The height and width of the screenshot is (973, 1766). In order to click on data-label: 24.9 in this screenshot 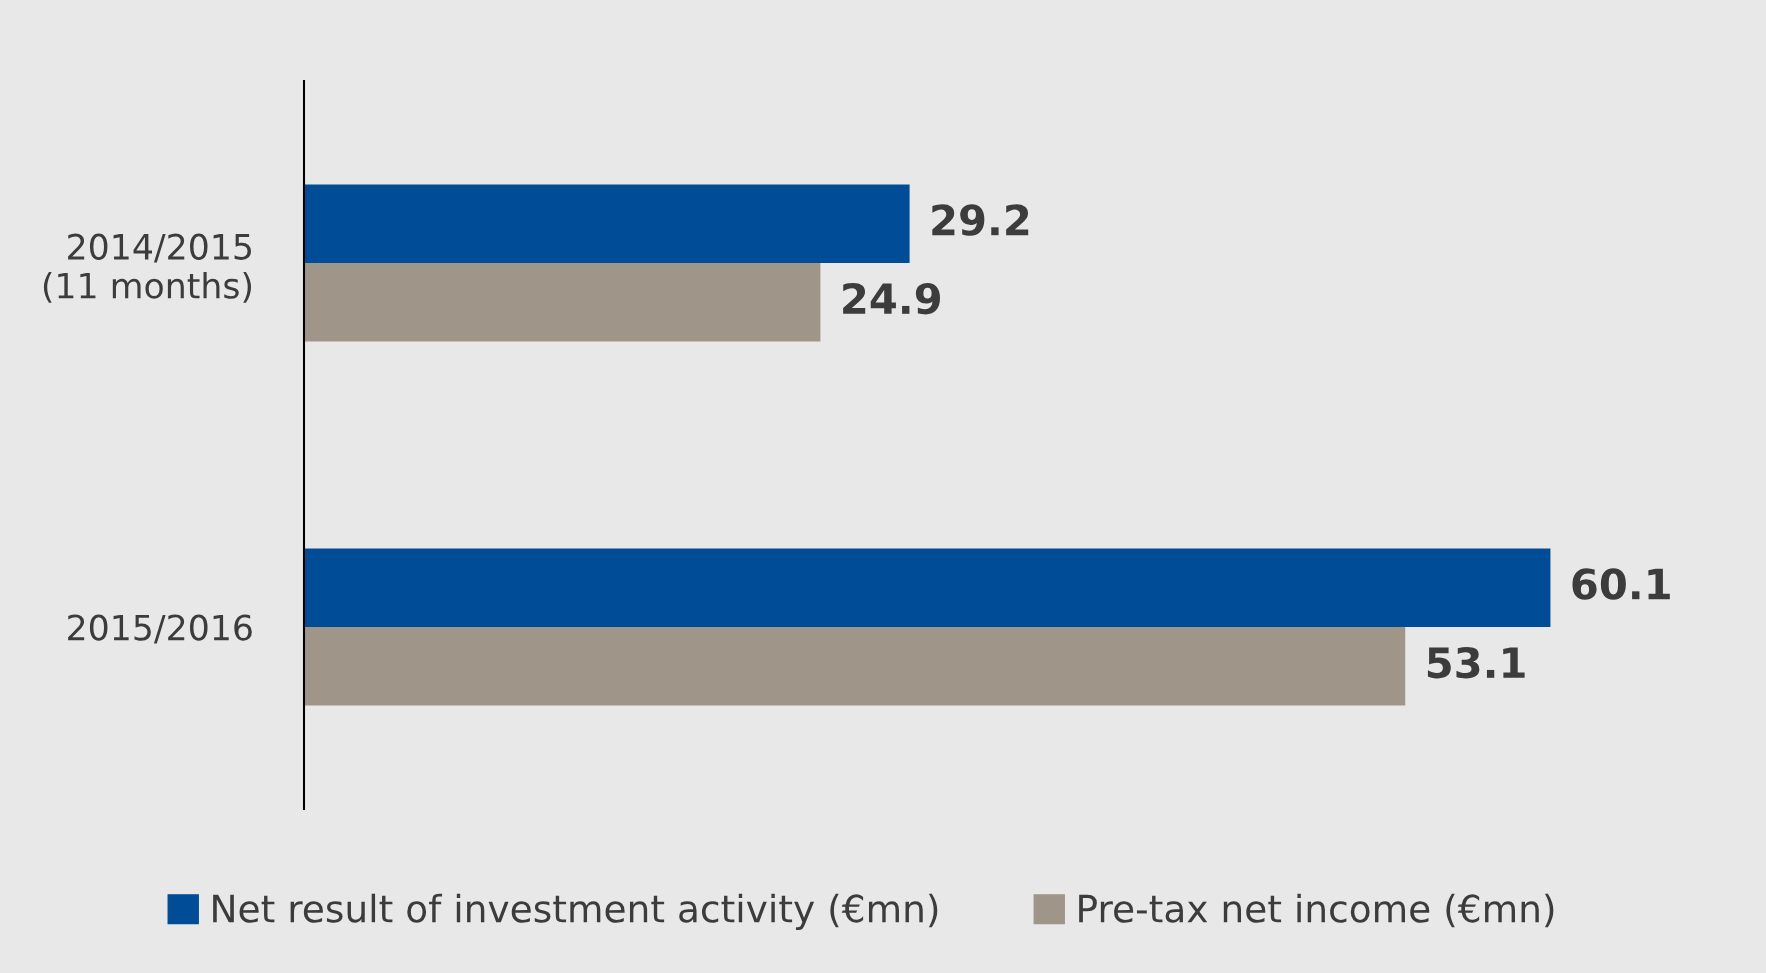, I will do `click(891, 298)`.